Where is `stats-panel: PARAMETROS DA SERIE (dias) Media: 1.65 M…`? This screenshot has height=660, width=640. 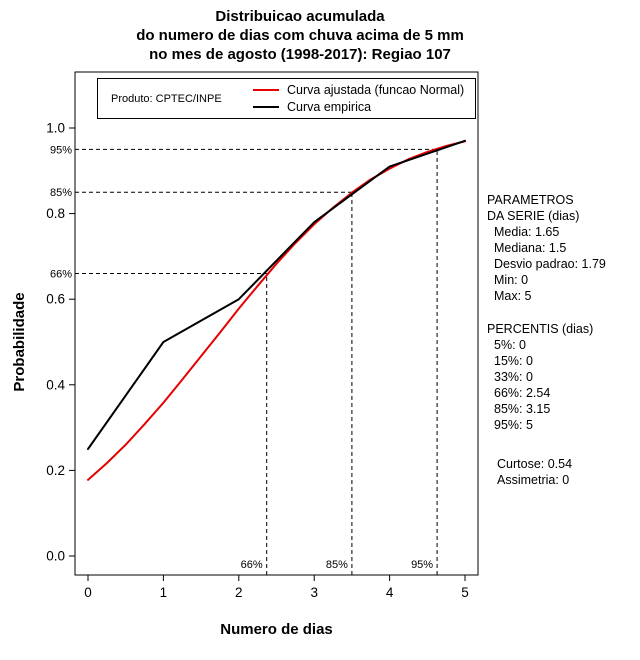
stats-panel: PARAMETROS DA SERIE (dias) Media: 1.65 M… is located at coordinates (562, 340).